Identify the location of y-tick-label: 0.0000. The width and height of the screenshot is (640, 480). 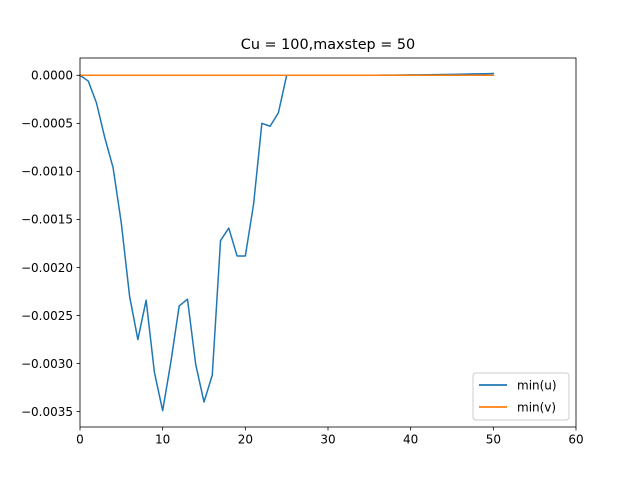
(52, 76).